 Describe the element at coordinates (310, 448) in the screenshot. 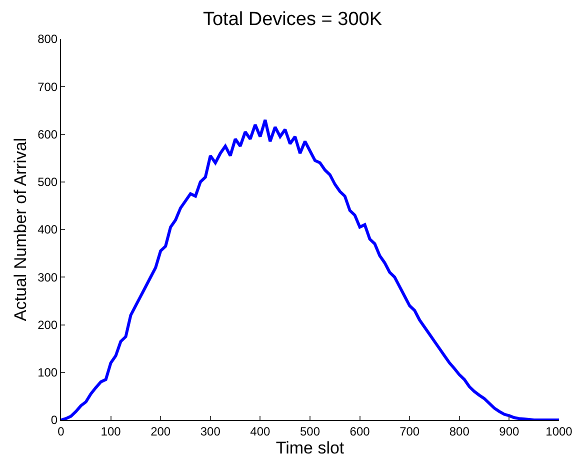

I see `x-axis-title: Time slot` at that location.